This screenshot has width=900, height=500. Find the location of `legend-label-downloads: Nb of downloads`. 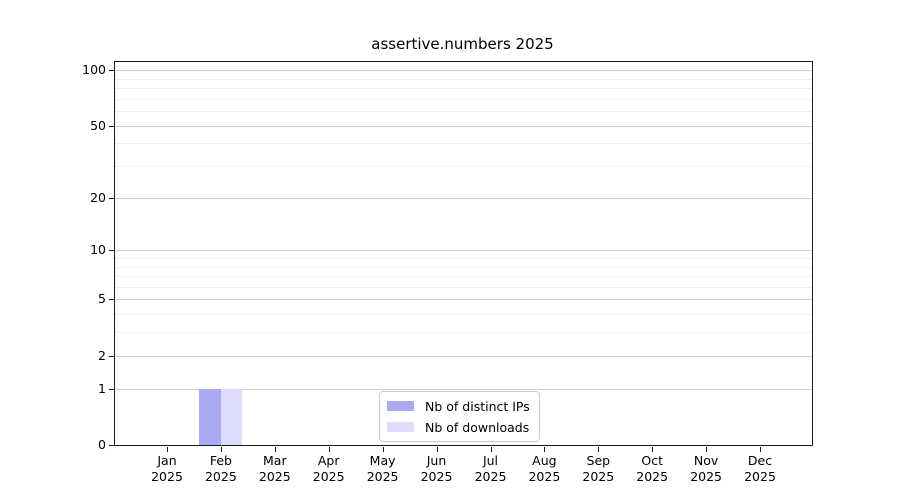

legend-label-downloads: Nb of downloads is located at coordinates (477, 427).